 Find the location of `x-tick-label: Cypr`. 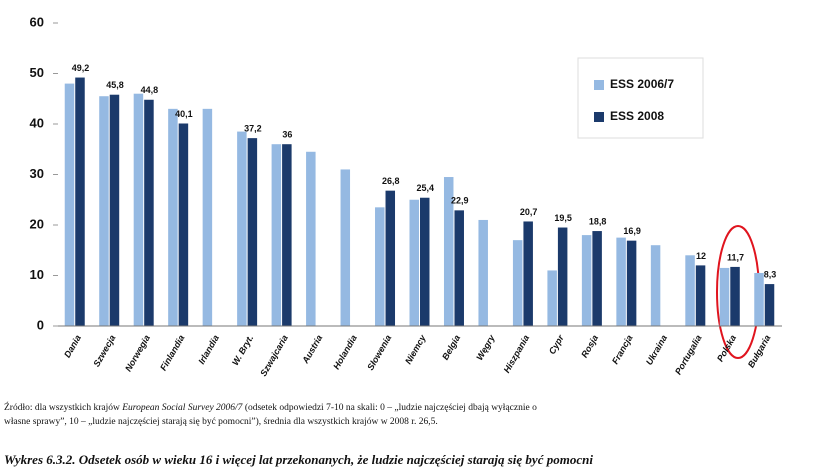

x-tick-label: Cypr is located at coordinates (556, 344).